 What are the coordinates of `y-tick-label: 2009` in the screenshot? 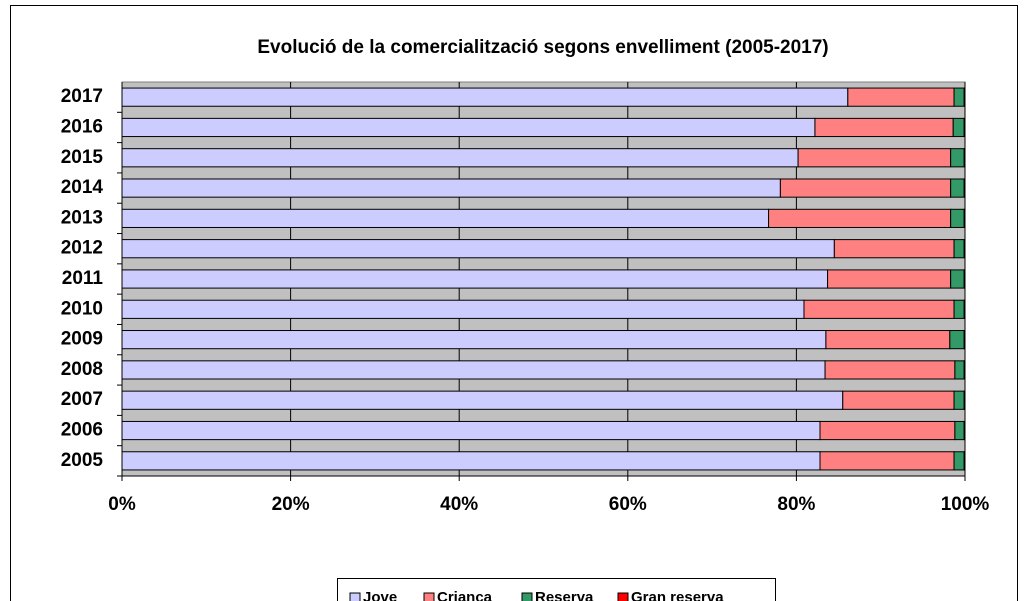 It's located at (82, 339).